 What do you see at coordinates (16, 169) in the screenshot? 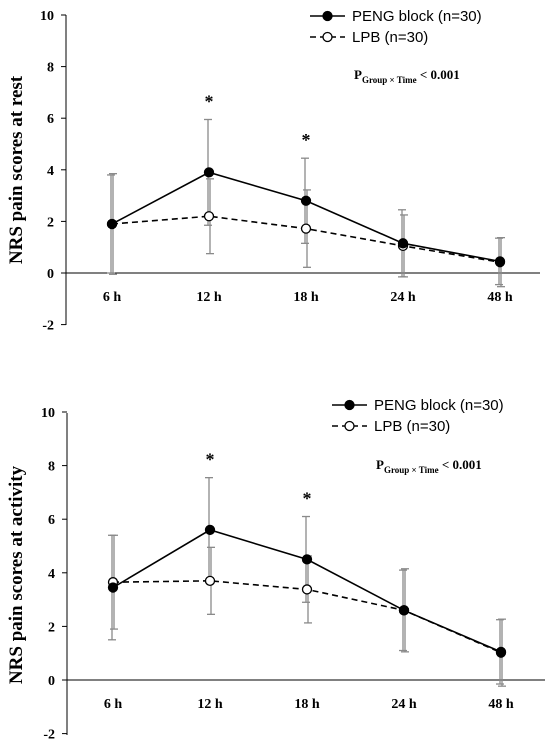
I see `y-axis-label: NRS pain scores at rest` at bounding box center [16, 169].